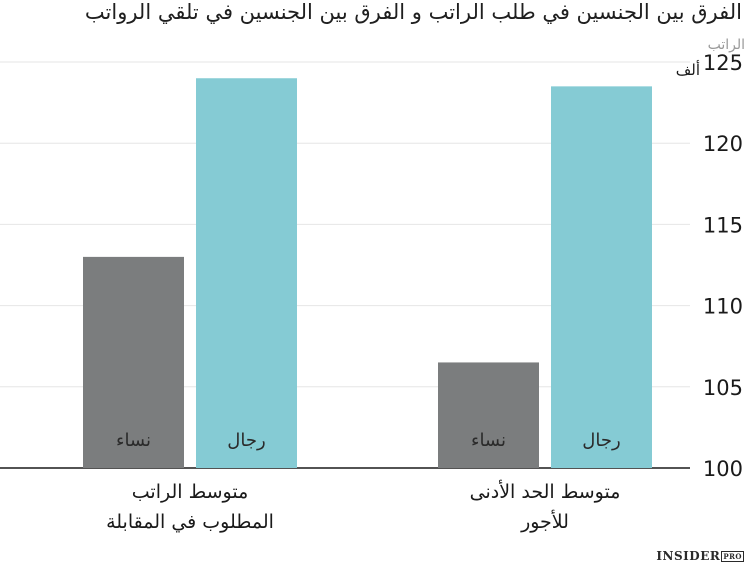 The width and height of the screenshot is (750, 567). What do you see at coordinates (723, 225) in the screenshot?
I see `y-tick-label: 115` at bounding box center [723, 225].